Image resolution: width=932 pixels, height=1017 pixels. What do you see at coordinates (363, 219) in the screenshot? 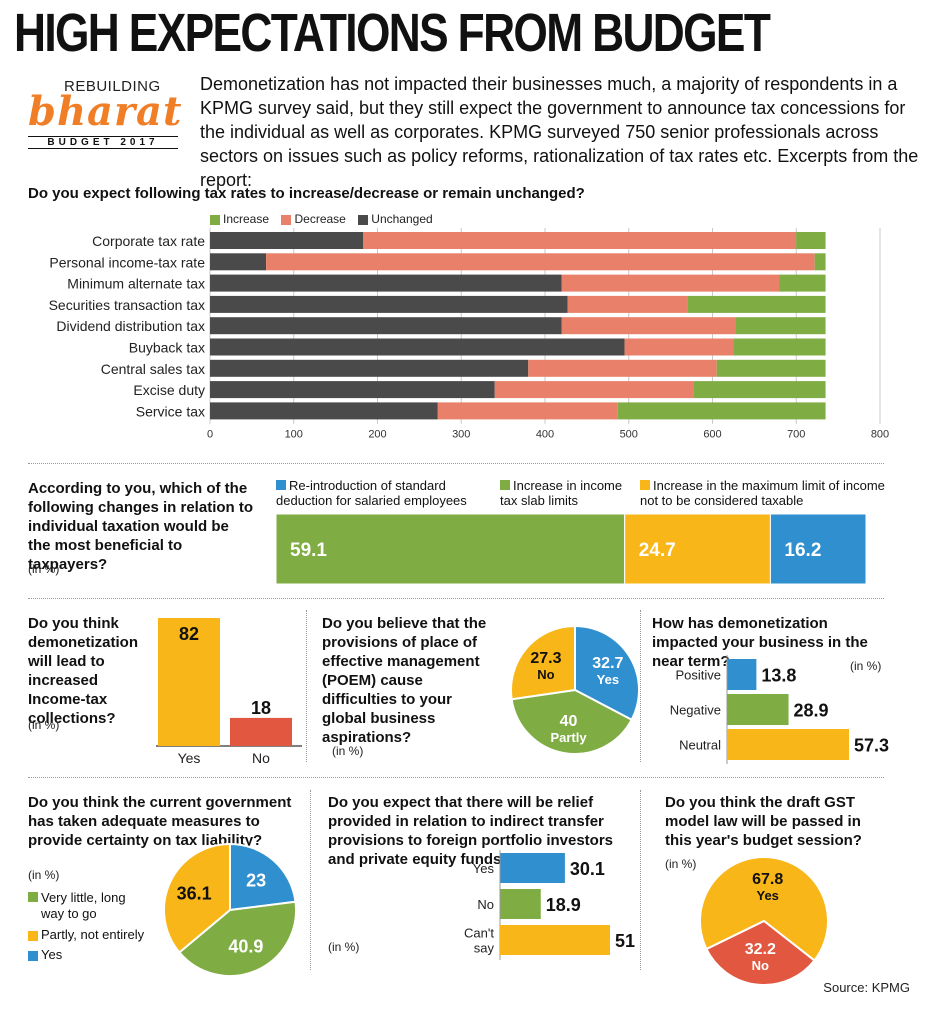
I see `legend-unchanged-swatch` at bounding box center [363, 219].